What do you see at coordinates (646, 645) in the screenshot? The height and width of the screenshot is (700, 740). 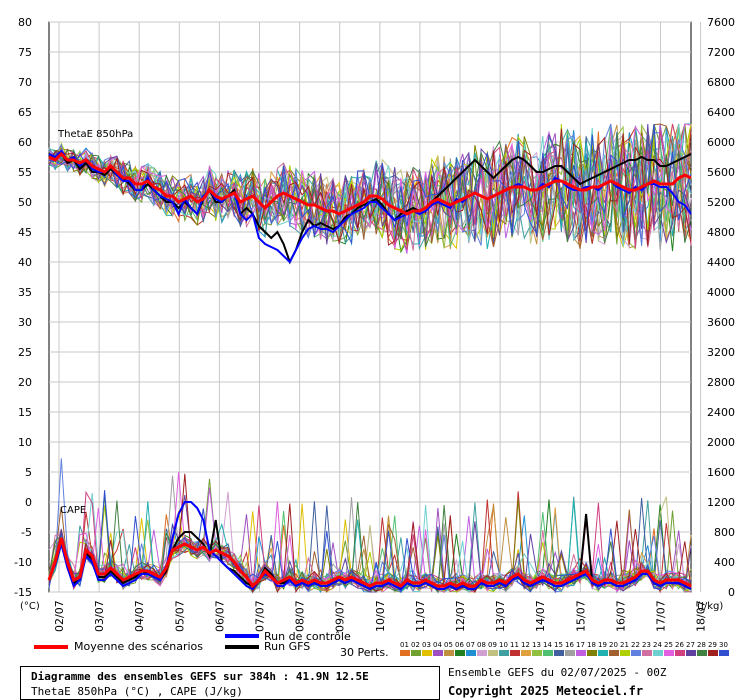 I see `member-label: 23` at bounding box center [646, 645].